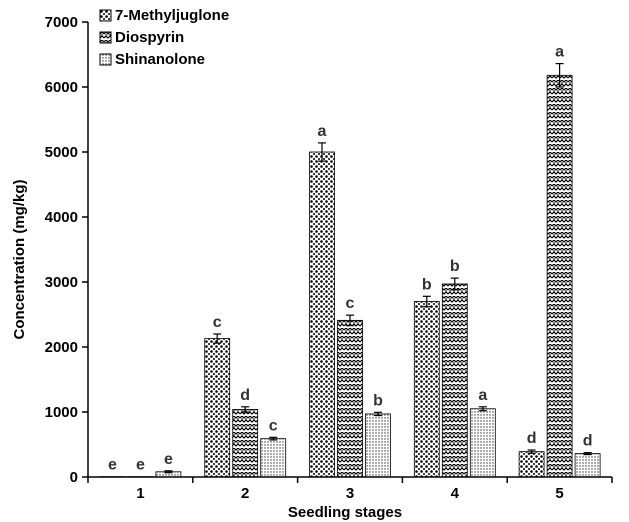 This screenshot has width=629, height=522. What do you see at coordinates (66, 250) in the screenshot?
I see `y-axis-ticks: 0 1000 2000 3000 4000 5000 6000 7000` at bounding box center [66, 250].